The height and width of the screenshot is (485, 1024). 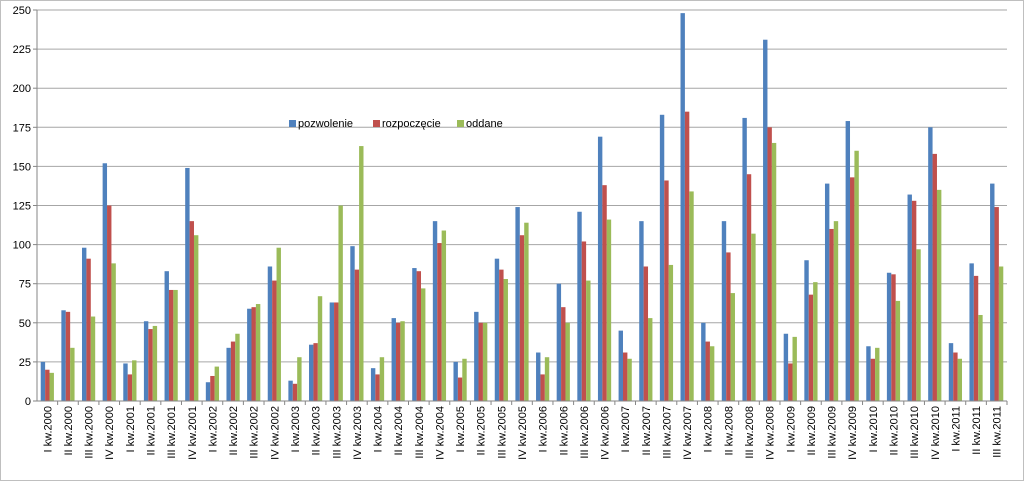 What do you see at coordinates (482, 431) in the screenshot?
I see `x-tick-label: II kw.2005` at bounding box center [482, 431].